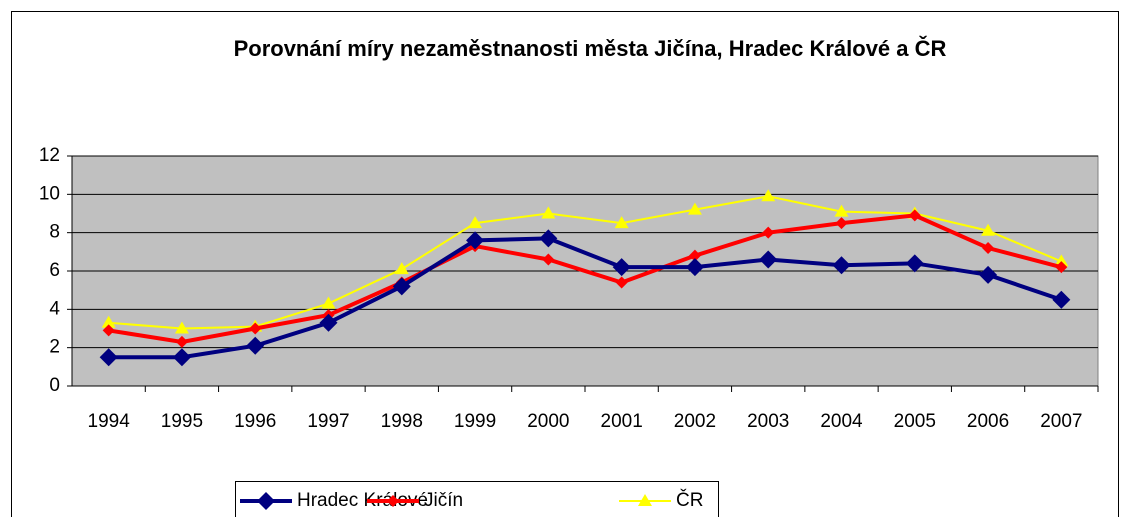  What do you see at coordinates (54, 308) in the screenshot?
I see `y-tick-label: 4` at bounding box center [54, 308].